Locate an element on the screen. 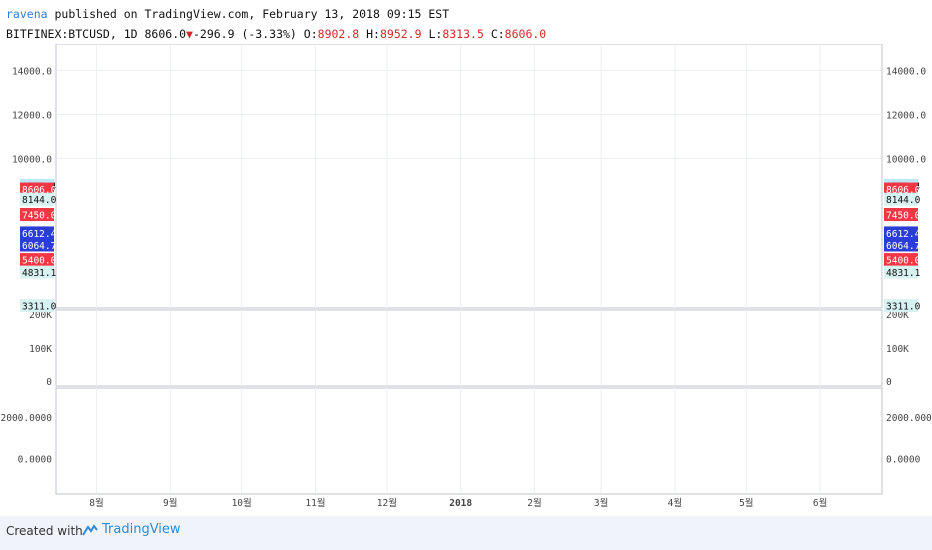 The width and height of the screenshot is (932, 550). price-change: -296.9 (-3.33%) is located at coordinates (244, 34).